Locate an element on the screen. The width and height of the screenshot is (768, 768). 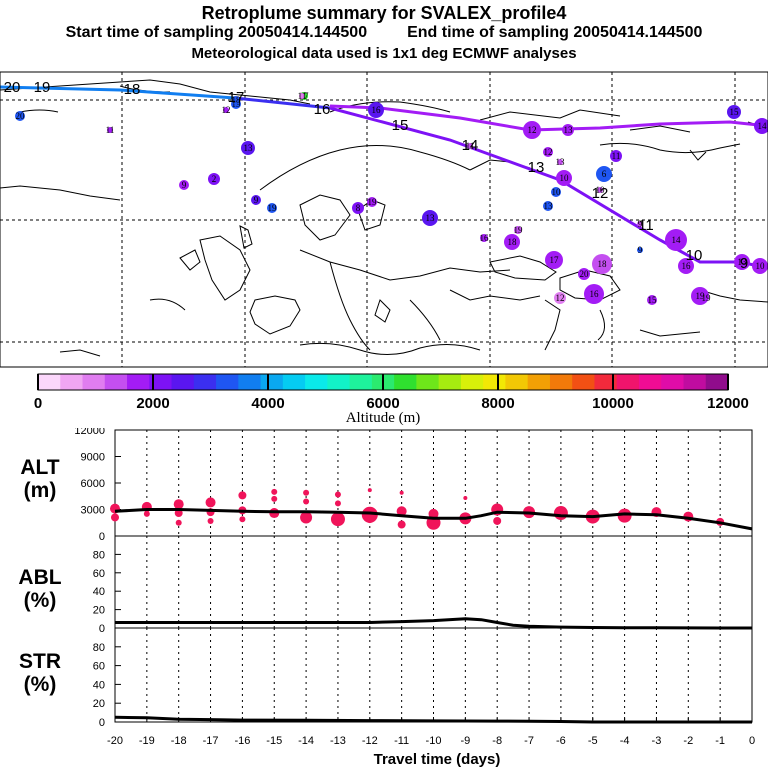
cluster-day-label: 10 is located at coordinates (761, 266).